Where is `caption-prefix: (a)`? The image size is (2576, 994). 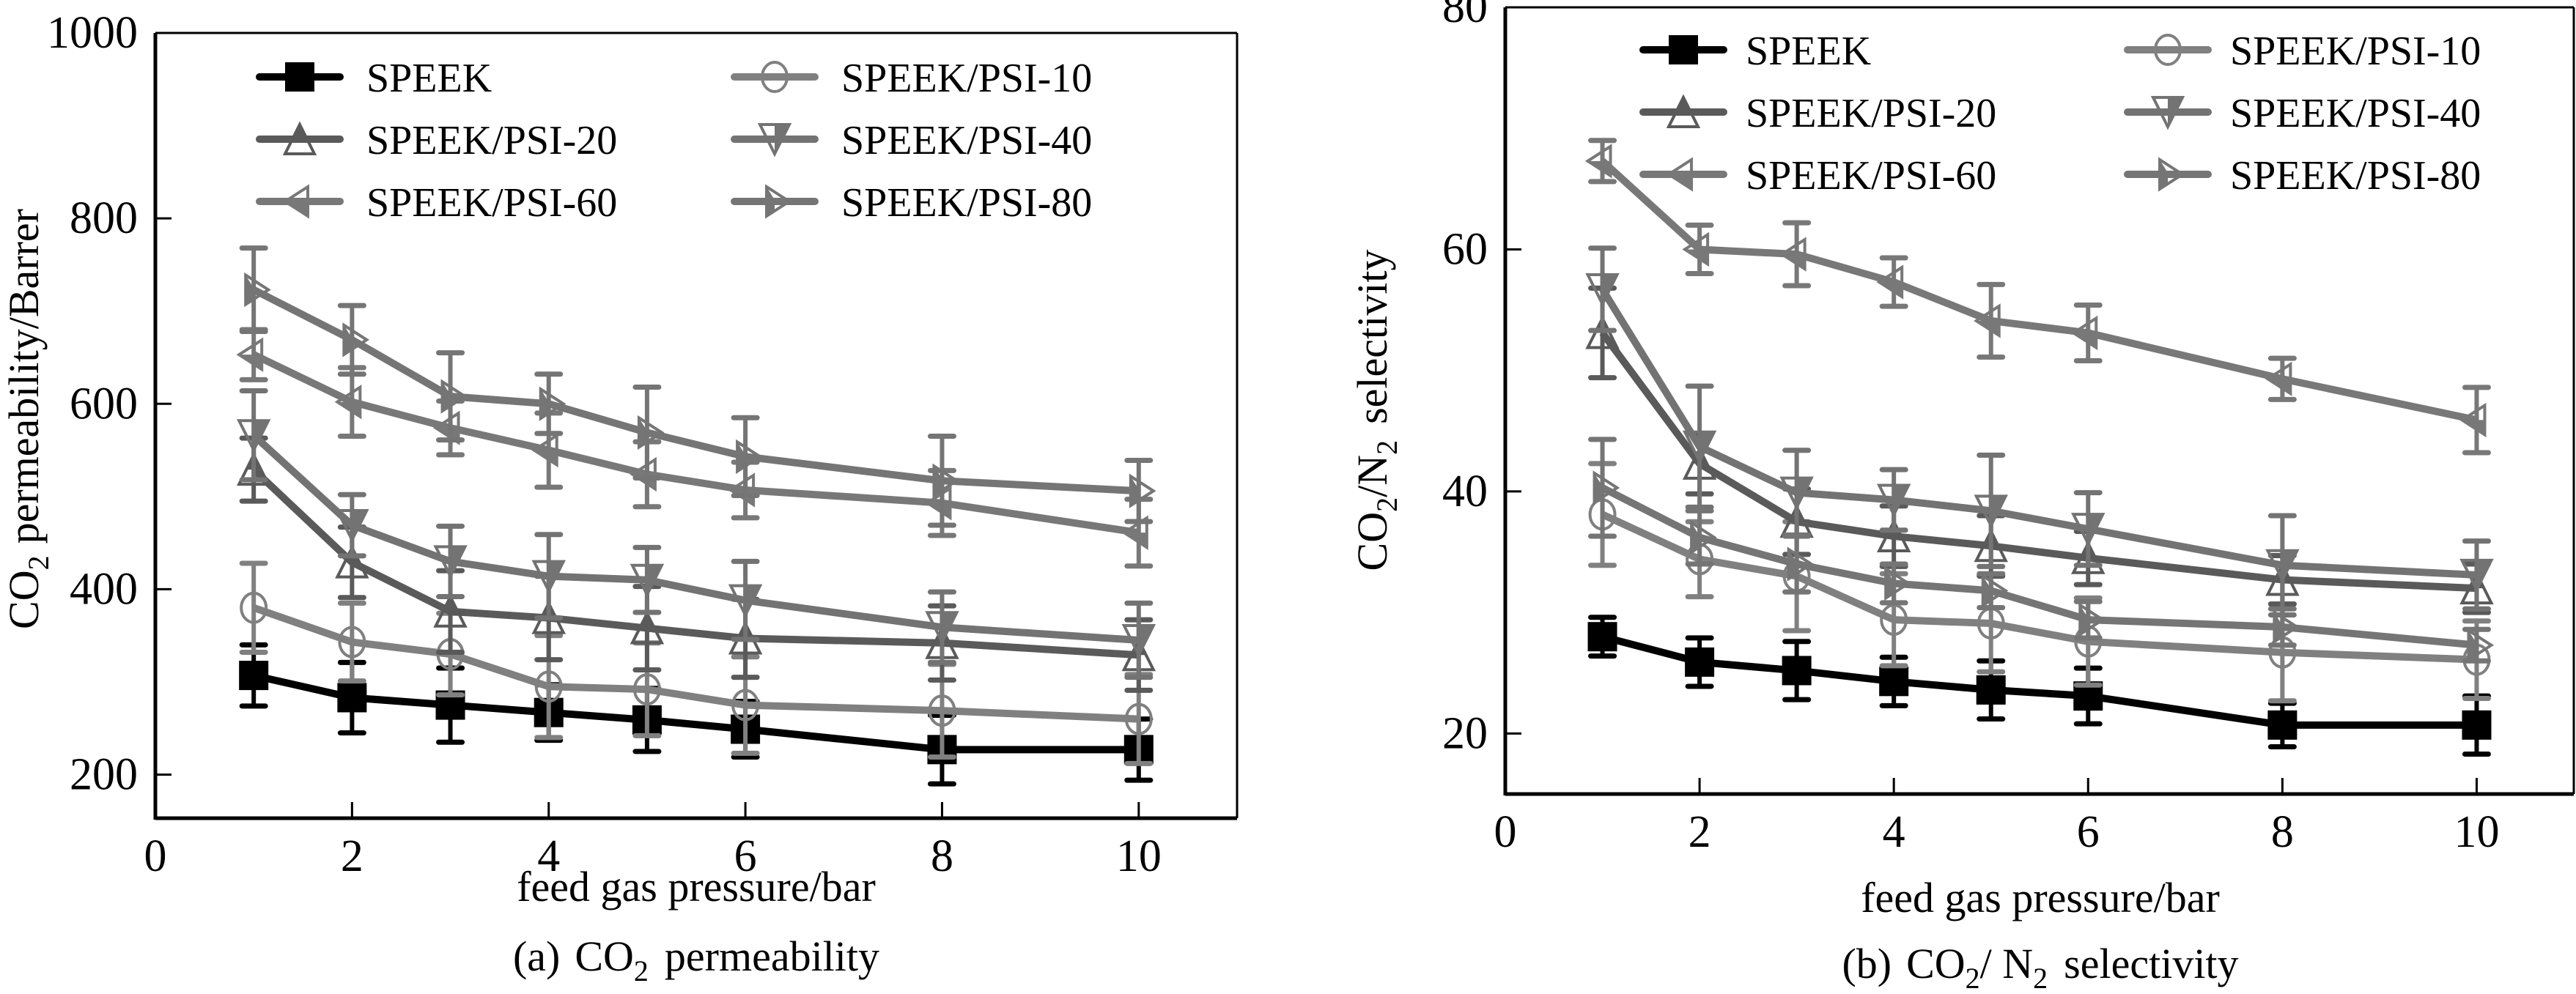 caption-prefix: (a) is located at coordinates (536, 956).